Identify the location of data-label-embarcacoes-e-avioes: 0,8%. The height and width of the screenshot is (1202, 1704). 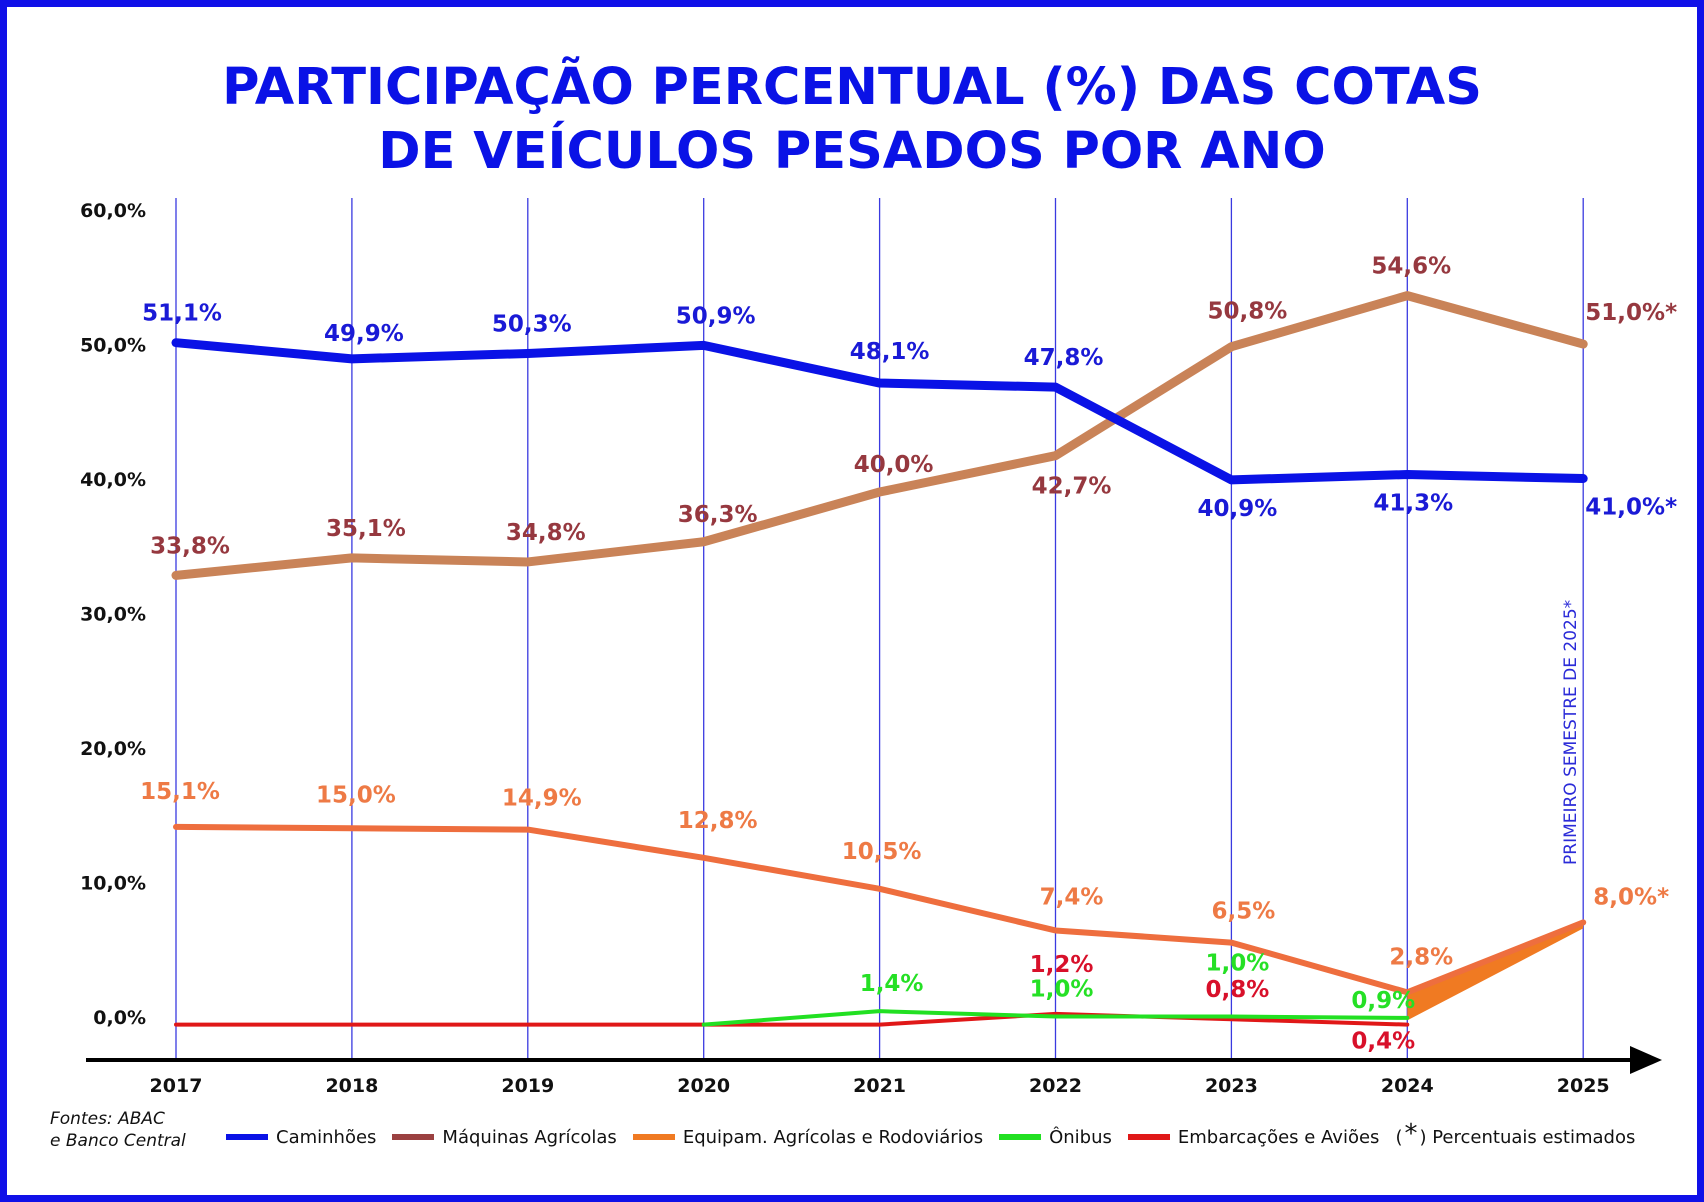
(1238, 990).